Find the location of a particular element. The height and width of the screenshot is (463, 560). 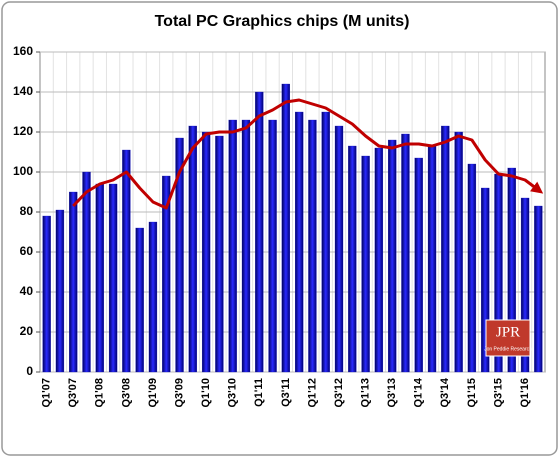

y-tick-label: 0 is located at coordinates (29, 371).